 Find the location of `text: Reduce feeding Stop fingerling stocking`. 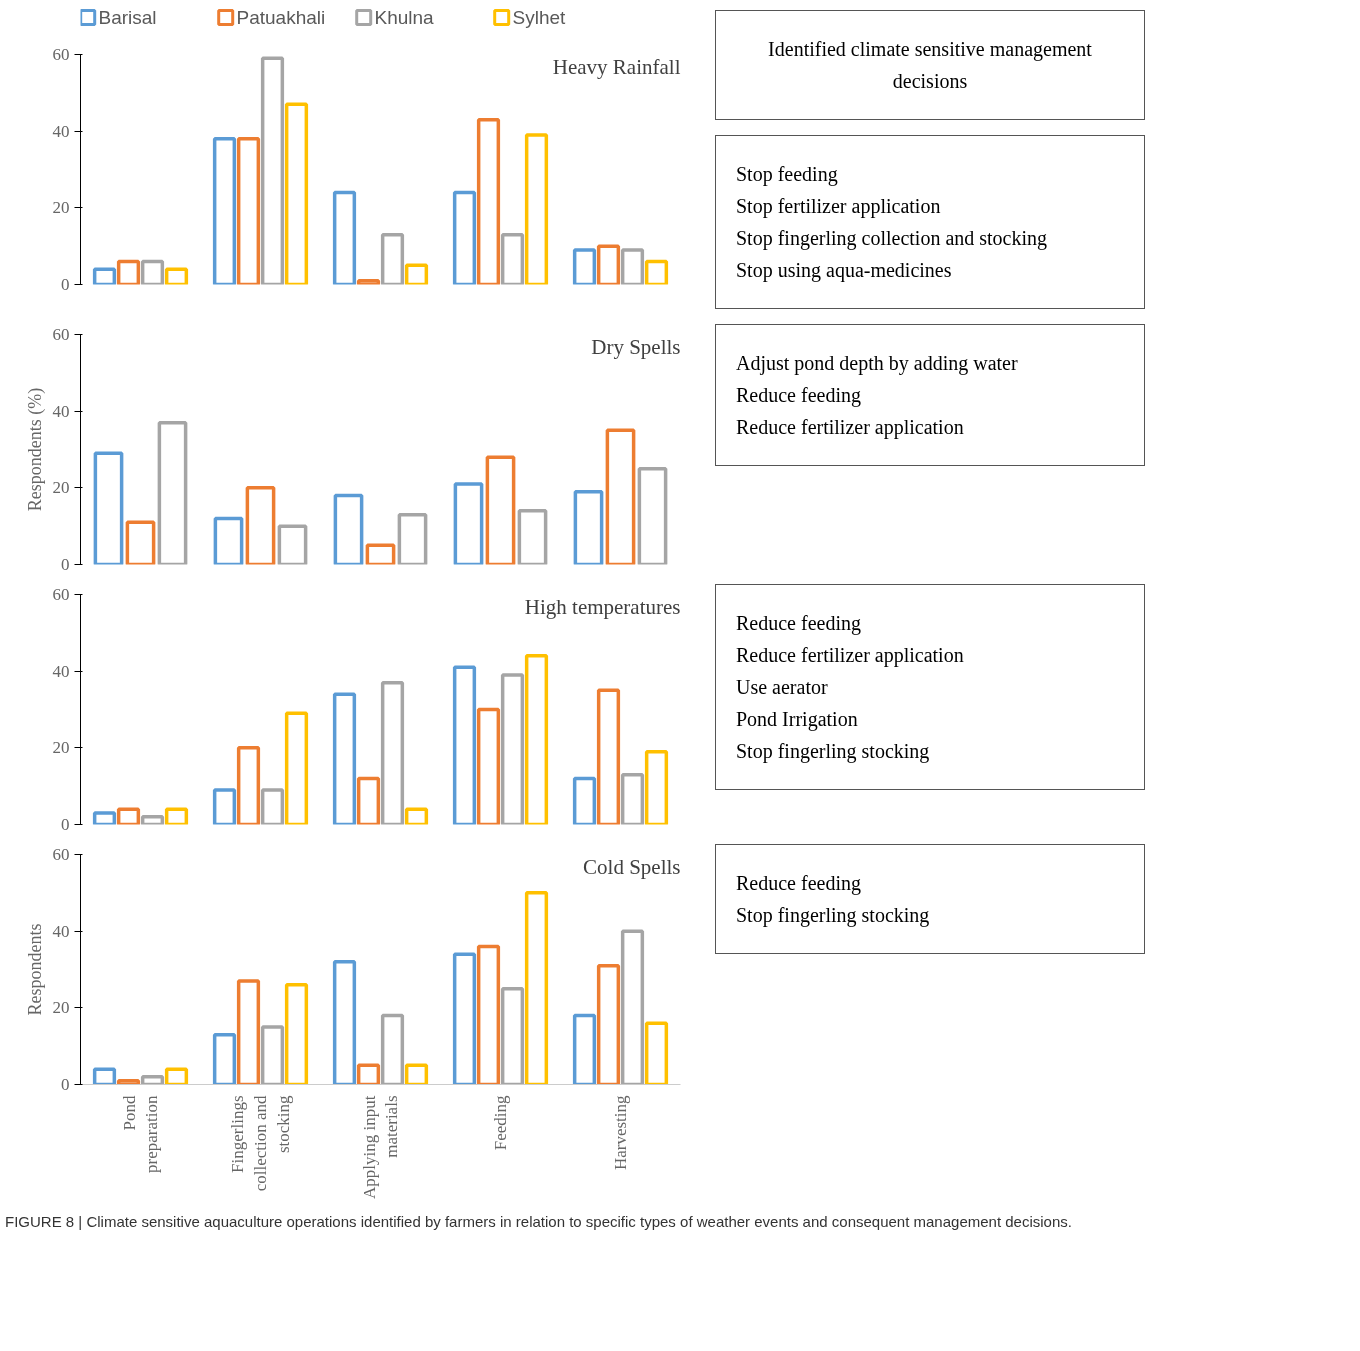

text: Reduce feeding Stop fingerling stocking is located at coordinates (833, 900).